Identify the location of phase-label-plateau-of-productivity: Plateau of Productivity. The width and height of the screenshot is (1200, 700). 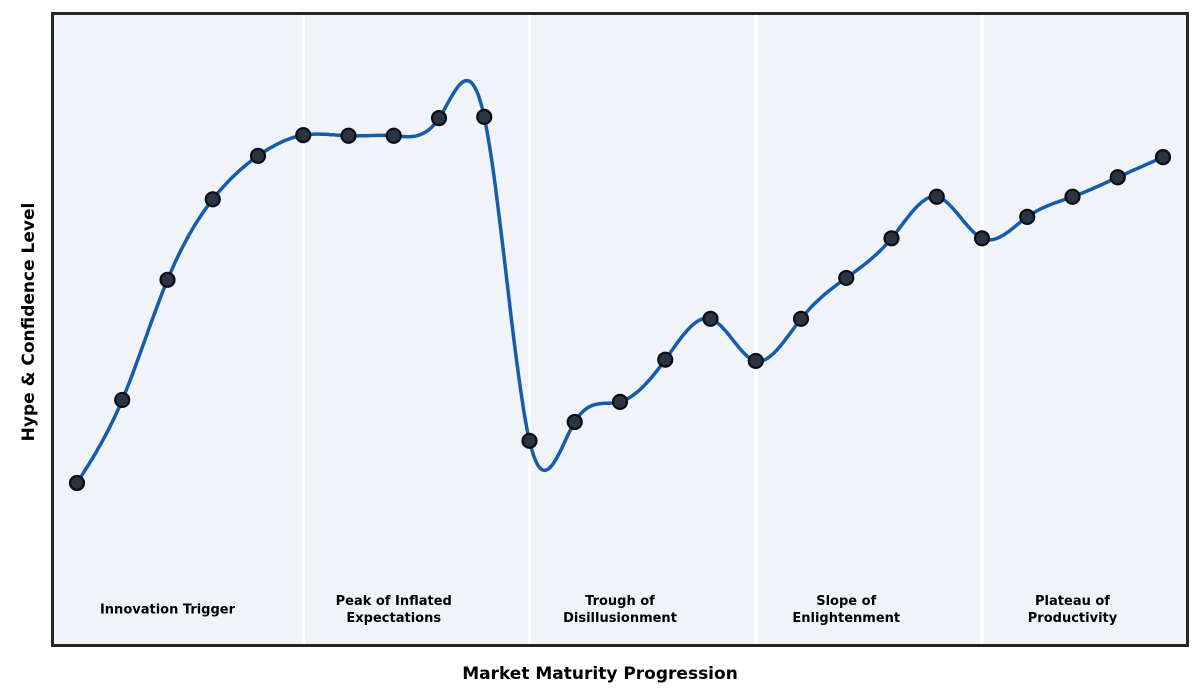
(1072, 610).